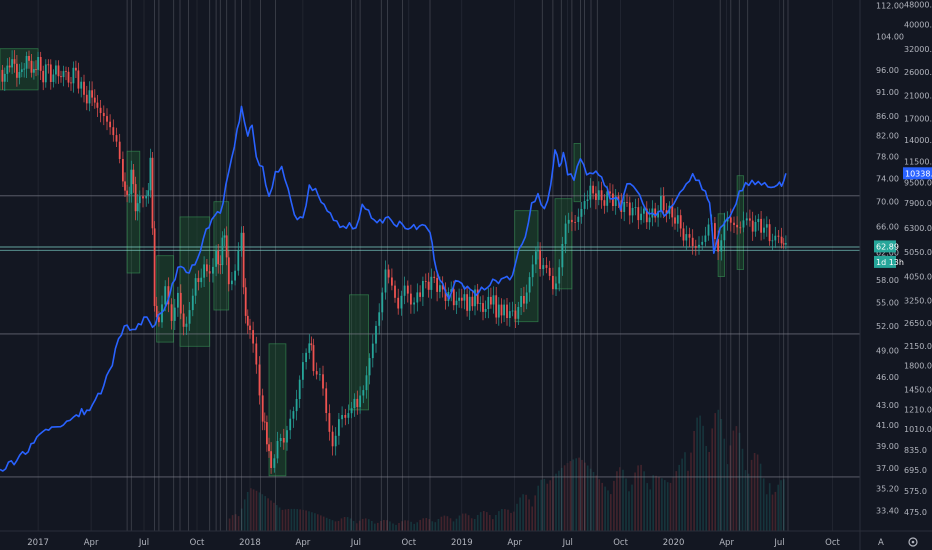 The height and width of the screenshot is (550, 932). I want to click on left-scale-tick-label: 74.00, so click(887, 179).